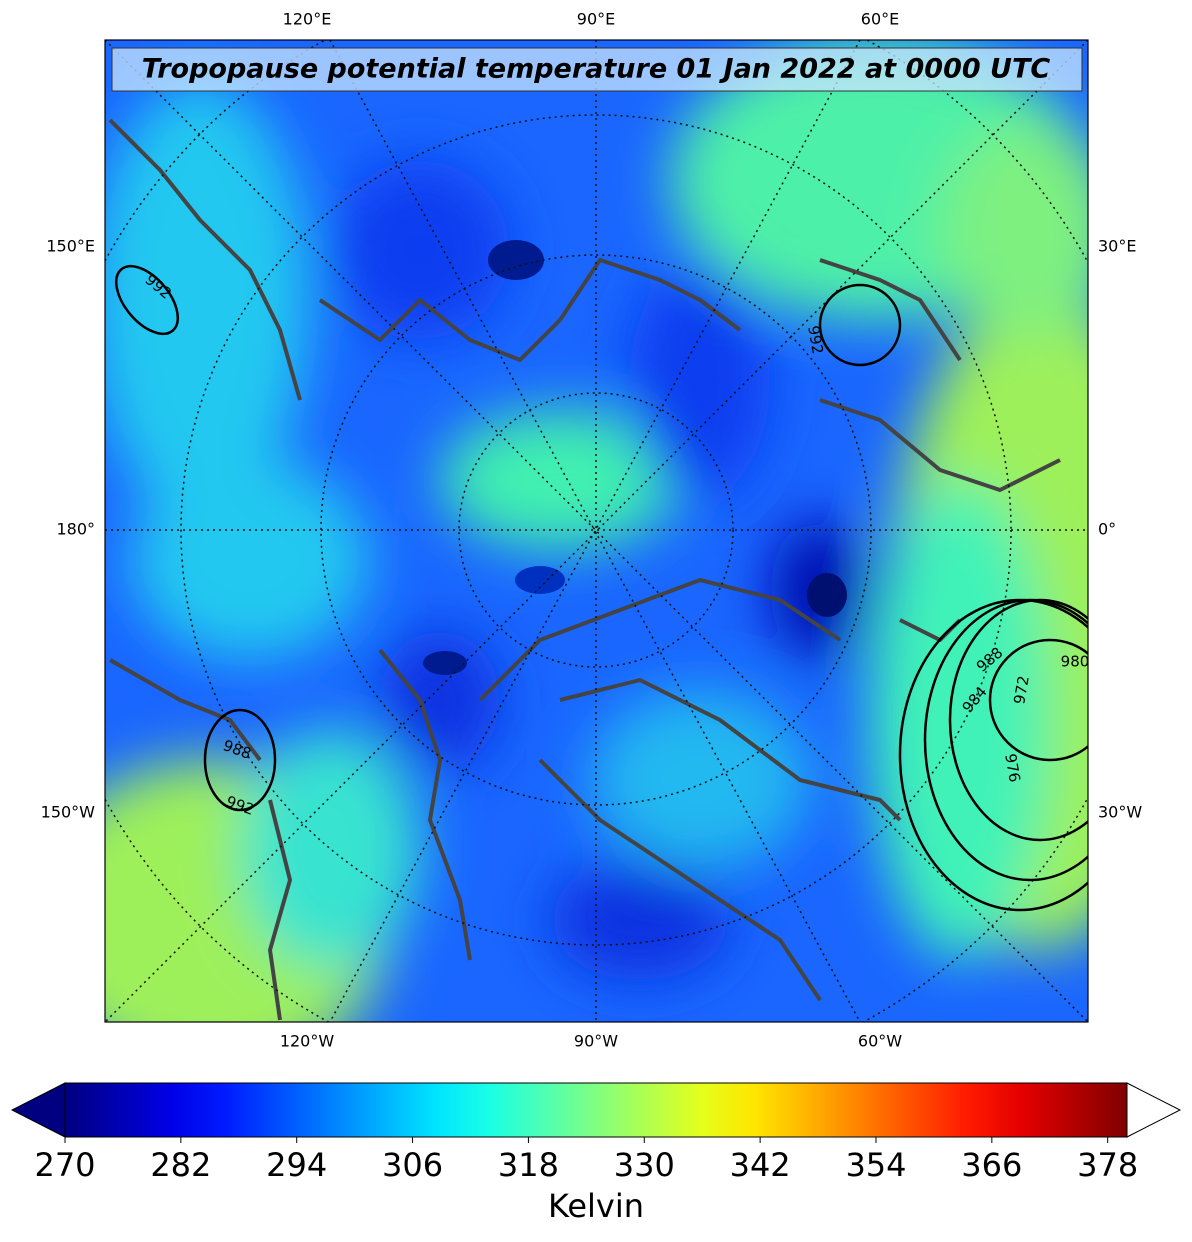  Describe the element at coordinates (68, 812) in the screenshot. I see `lon-label: 150°W` at that location.